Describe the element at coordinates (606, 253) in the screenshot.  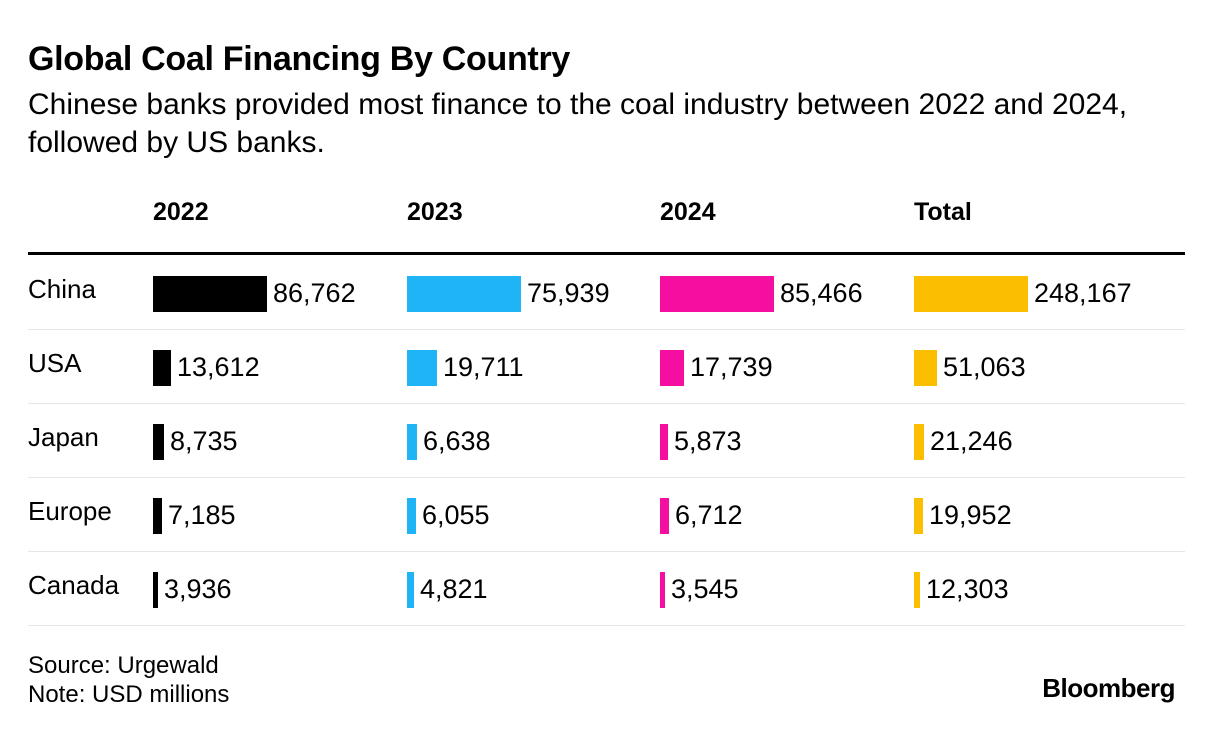
I see `header-rule` at that location.